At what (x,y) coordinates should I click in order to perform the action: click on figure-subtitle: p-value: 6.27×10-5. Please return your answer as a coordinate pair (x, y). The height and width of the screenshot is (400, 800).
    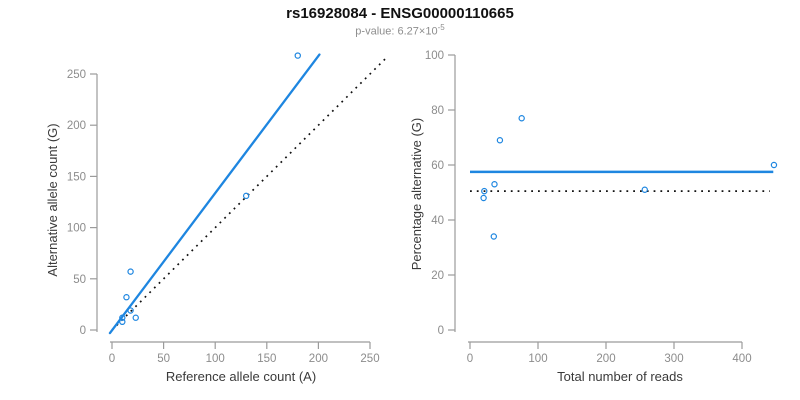
    Looking at the image, I should click on (400, 30).